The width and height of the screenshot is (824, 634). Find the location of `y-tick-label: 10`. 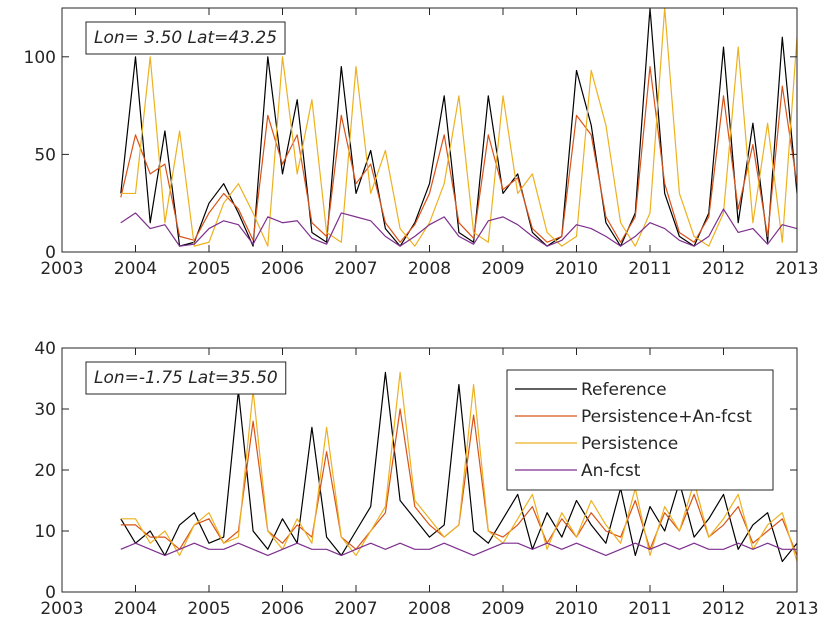

y-tick-label: 10 is located at coordinates (45, 532).